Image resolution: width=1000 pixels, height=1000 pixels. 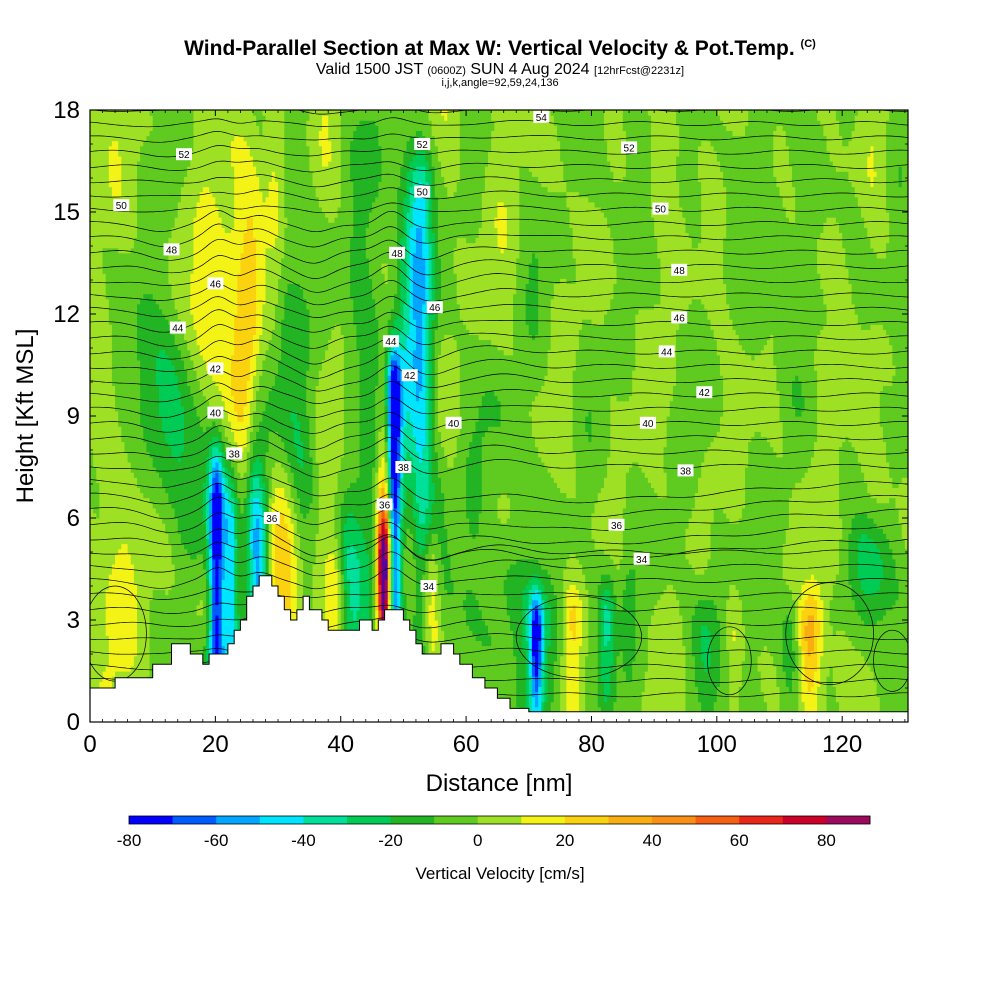 I want to click on y-tick-label: 0, so click(x=73, y=722).